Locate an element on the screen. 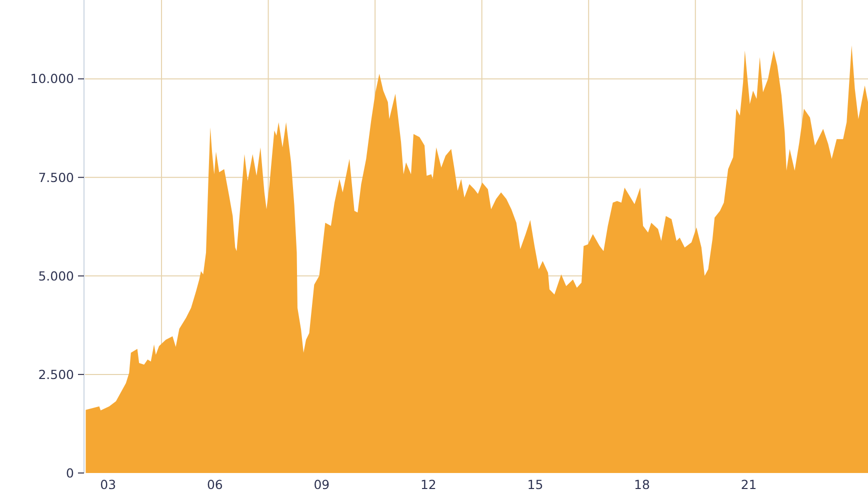 The height and width of the screenshot is (504, 868). y-tick-label: 2.500 is located at coordinates (56, 374).